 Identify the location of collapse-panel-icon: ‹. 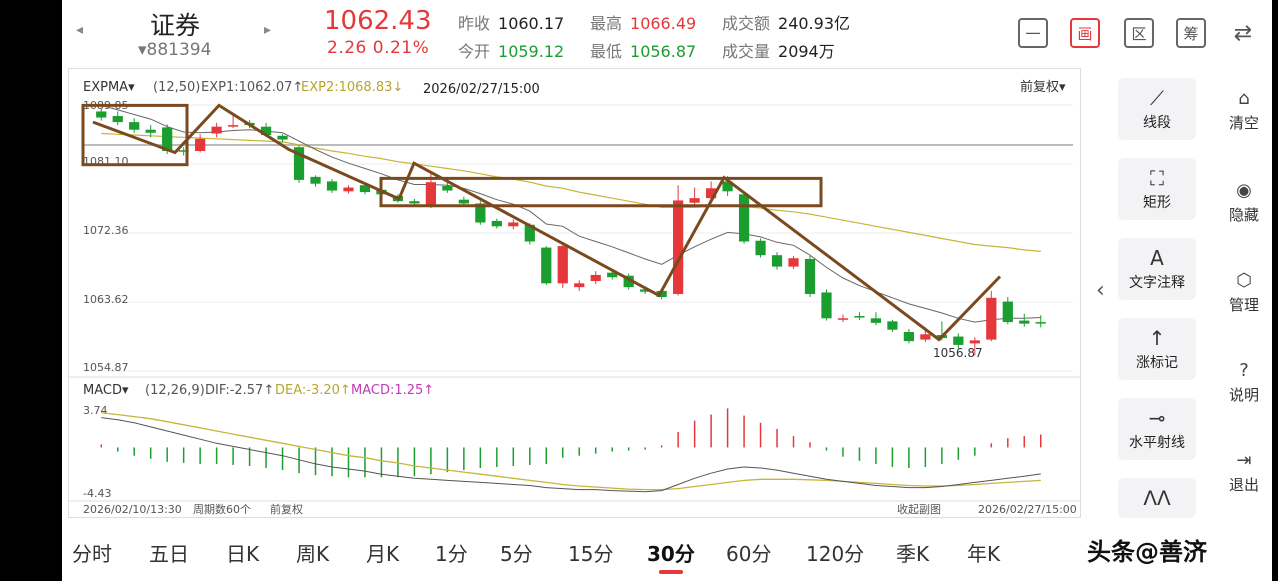
(1100, 290).